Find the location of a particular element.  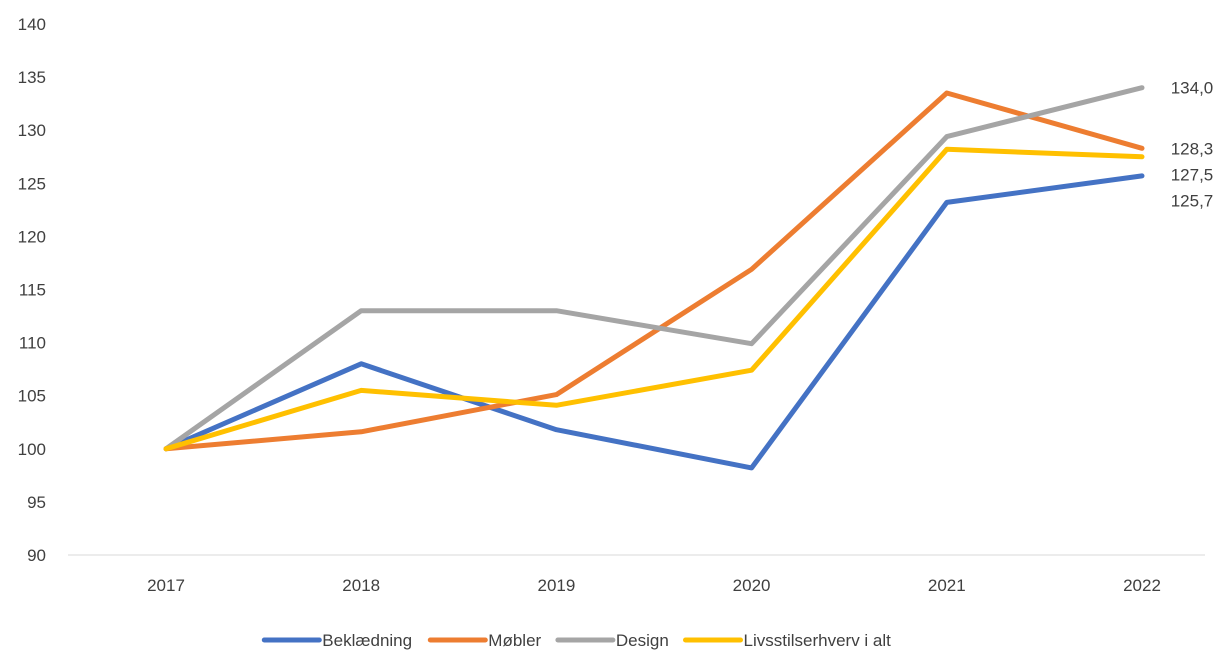

x-tick-label: 2018 is located at coordinates (361, 585).